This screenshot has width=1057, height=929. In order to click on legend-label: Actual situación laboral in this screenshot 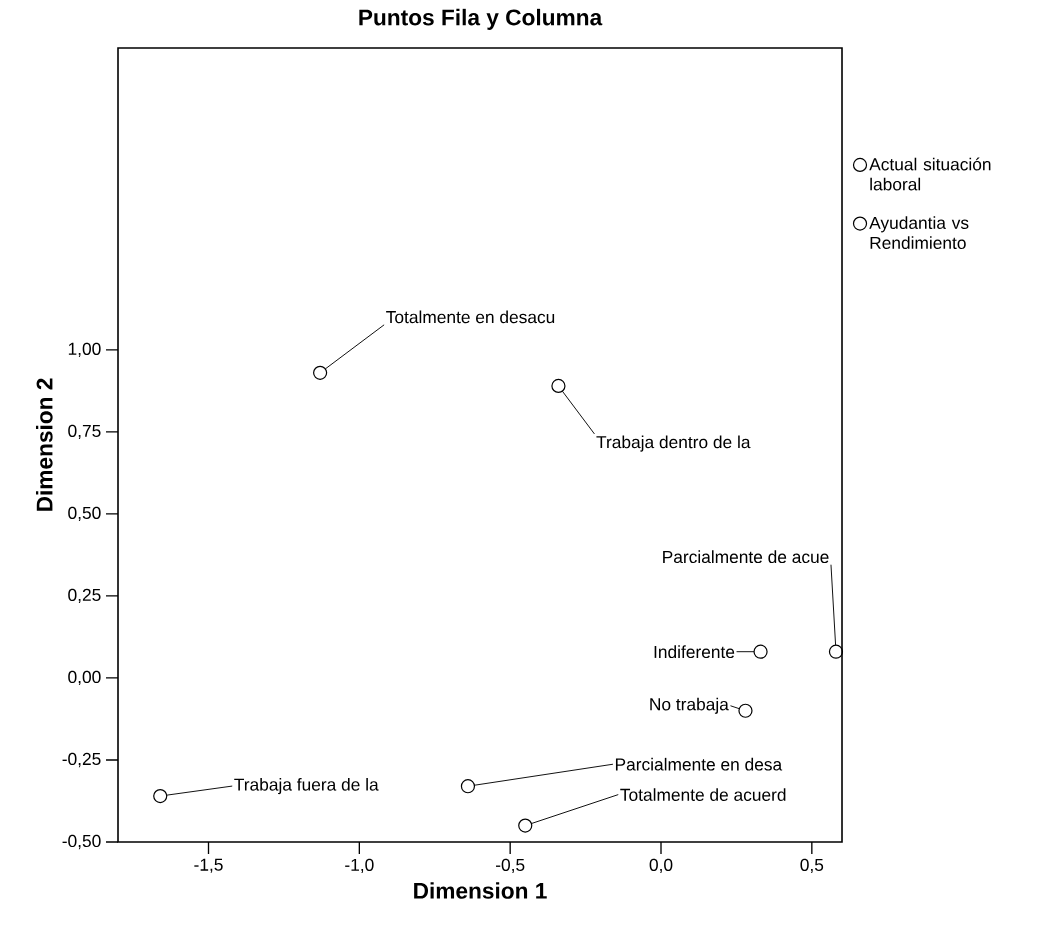, I will do `click(930, 174)`.